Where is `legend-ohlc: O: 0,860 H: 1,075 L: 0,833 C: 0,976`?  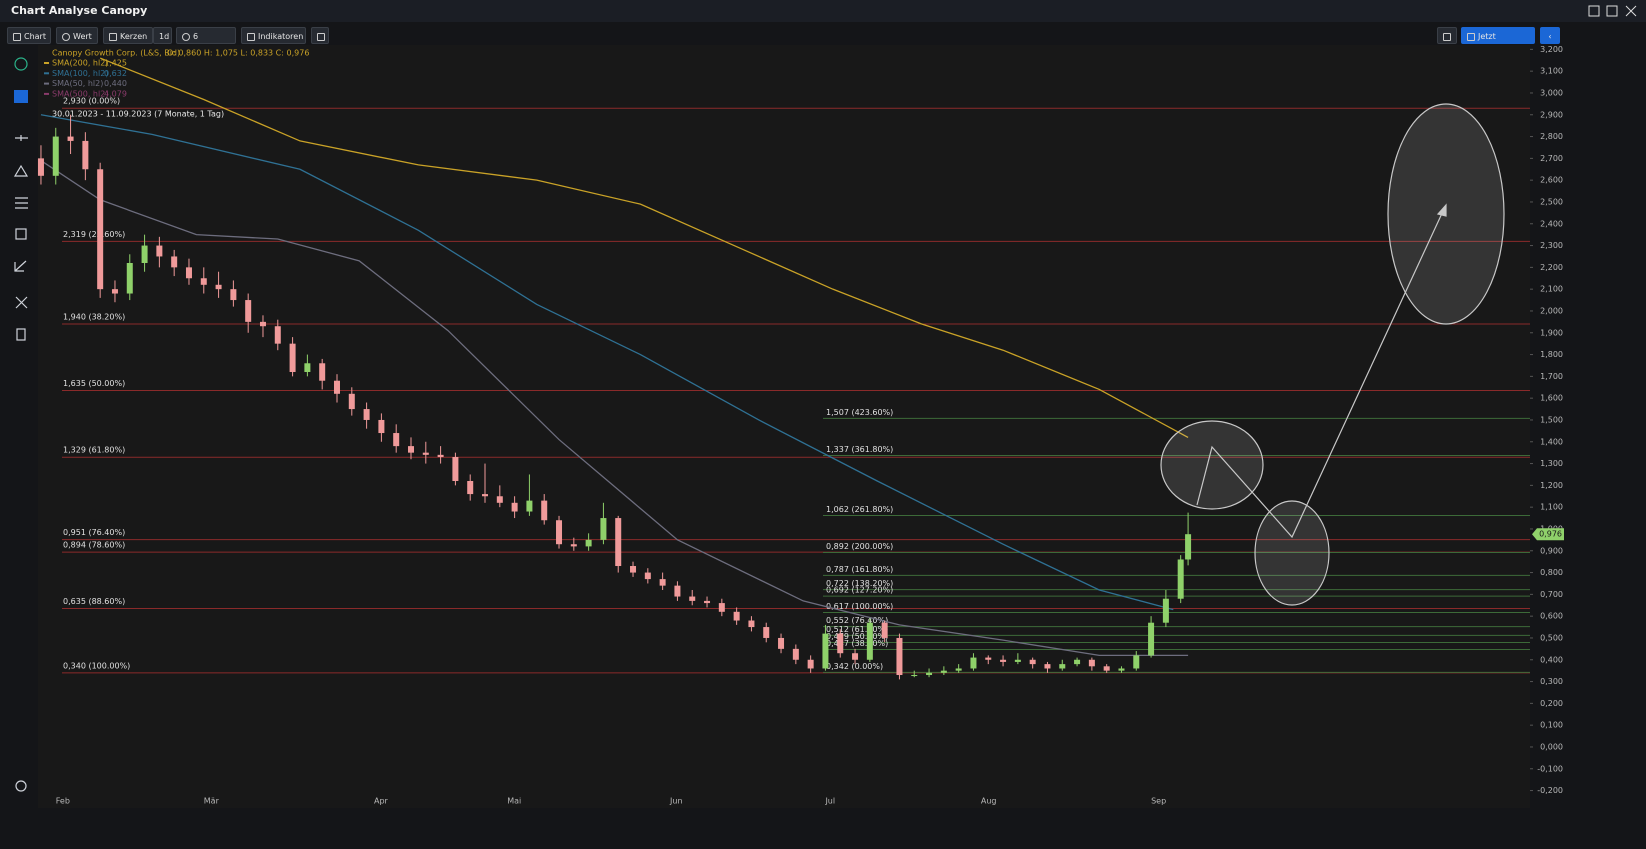
legend-ohlc: O: 0,860 H: 1,075 L: 0,833 C: 0,976 is located at coordinates (238, 53).